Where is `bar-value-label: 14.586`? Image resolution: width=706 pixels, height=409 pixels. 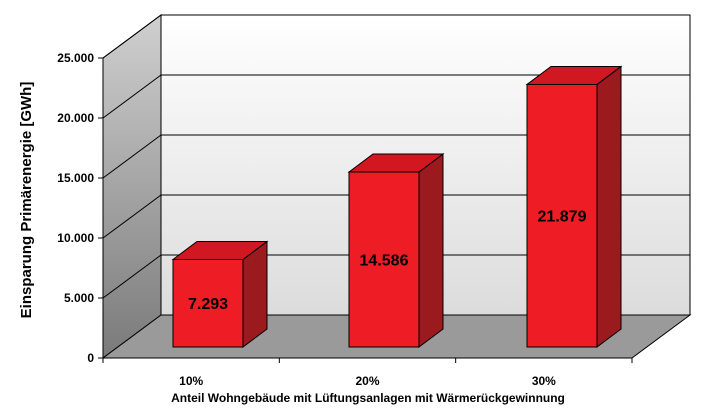 bar-value-label: 14.586 is located at coordinates (384, 260).